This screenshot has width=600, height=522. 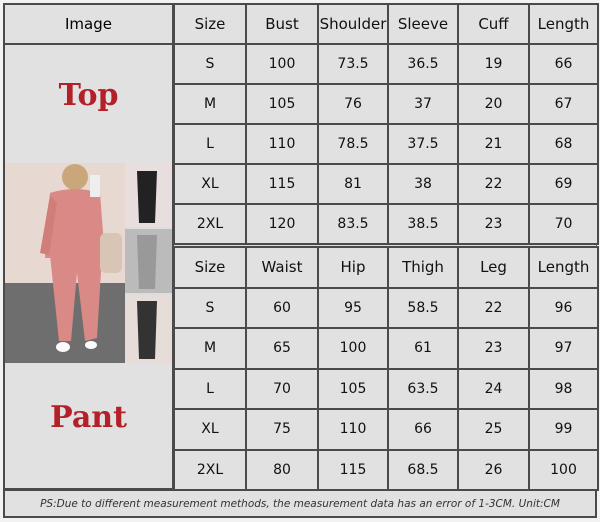 What do you see at coordinates (423, 469) in the screenshot?
I see `measurement-cell: 68.5` at bounding box center [423, 469].